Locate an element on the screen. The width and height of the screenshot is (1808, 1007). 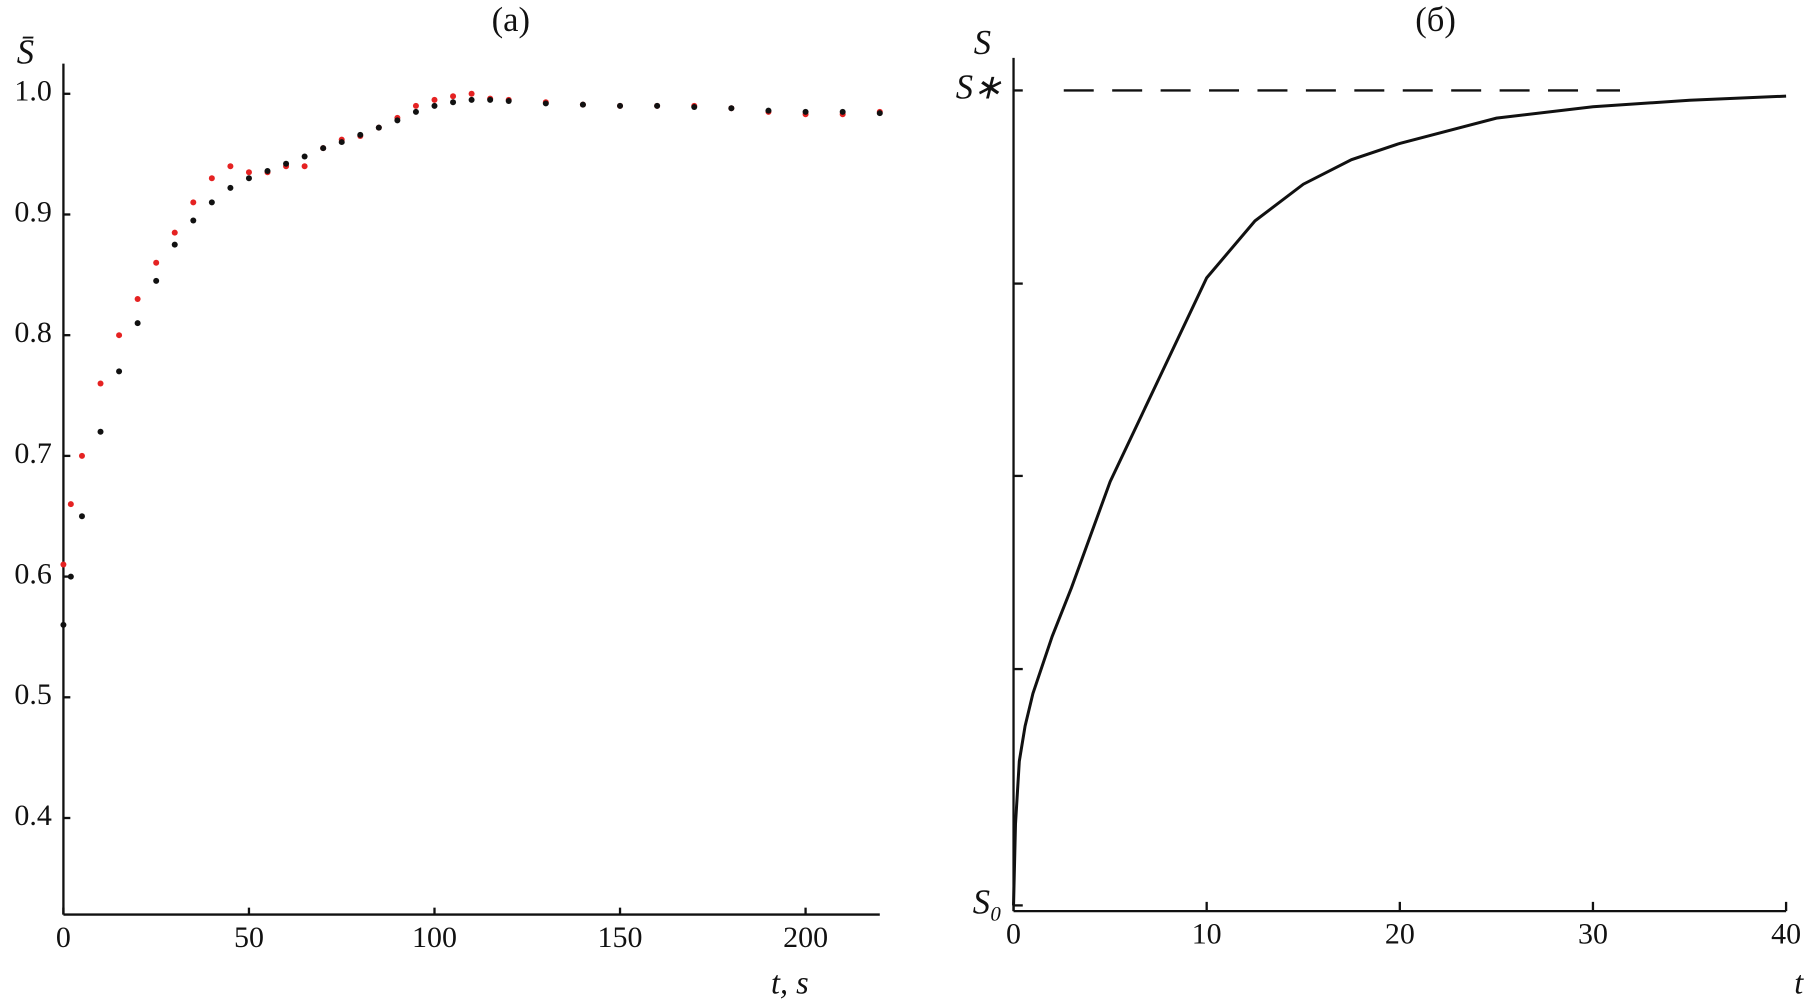
panel-title: (a) is located at coordinates (511, 20).